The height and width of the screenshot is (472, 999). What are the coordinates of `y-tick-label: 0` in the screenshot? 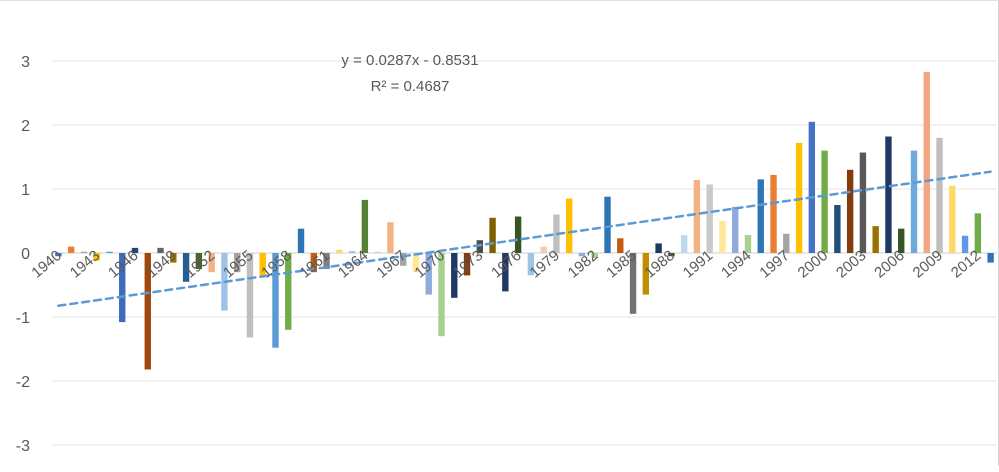 It's located at (25, 254).